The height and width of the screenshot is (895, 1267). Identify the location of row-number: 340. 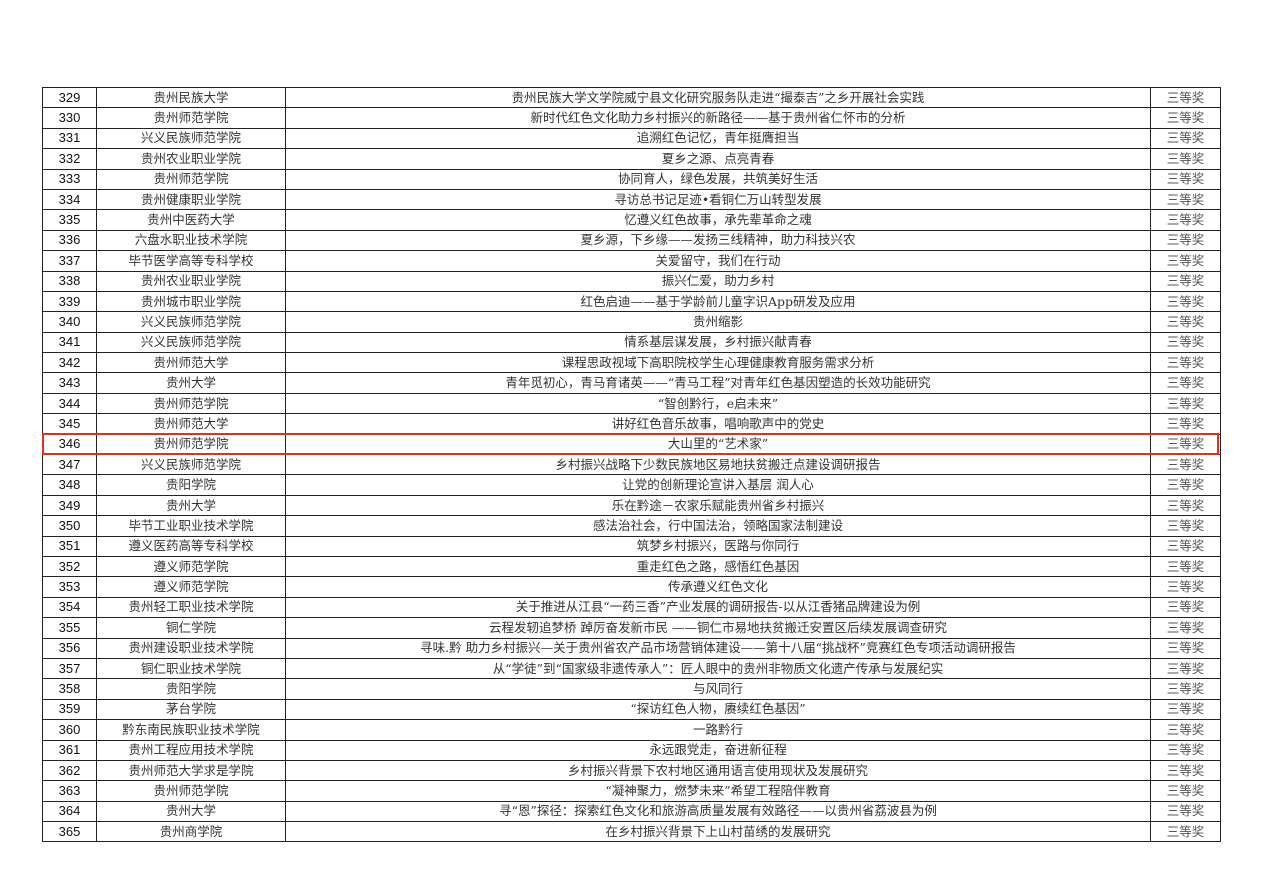
(69, 322).